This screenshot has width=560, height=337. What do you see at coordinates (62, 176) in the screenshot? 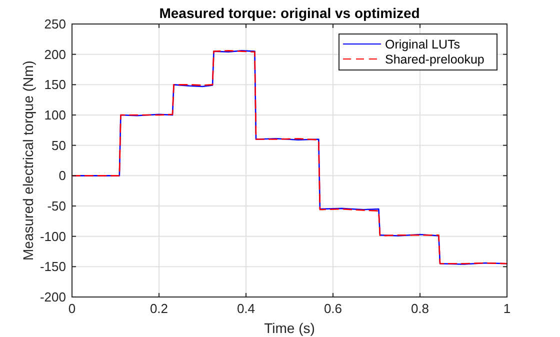
I see `y-tick-label: 0` at bounding box center [62, 176].